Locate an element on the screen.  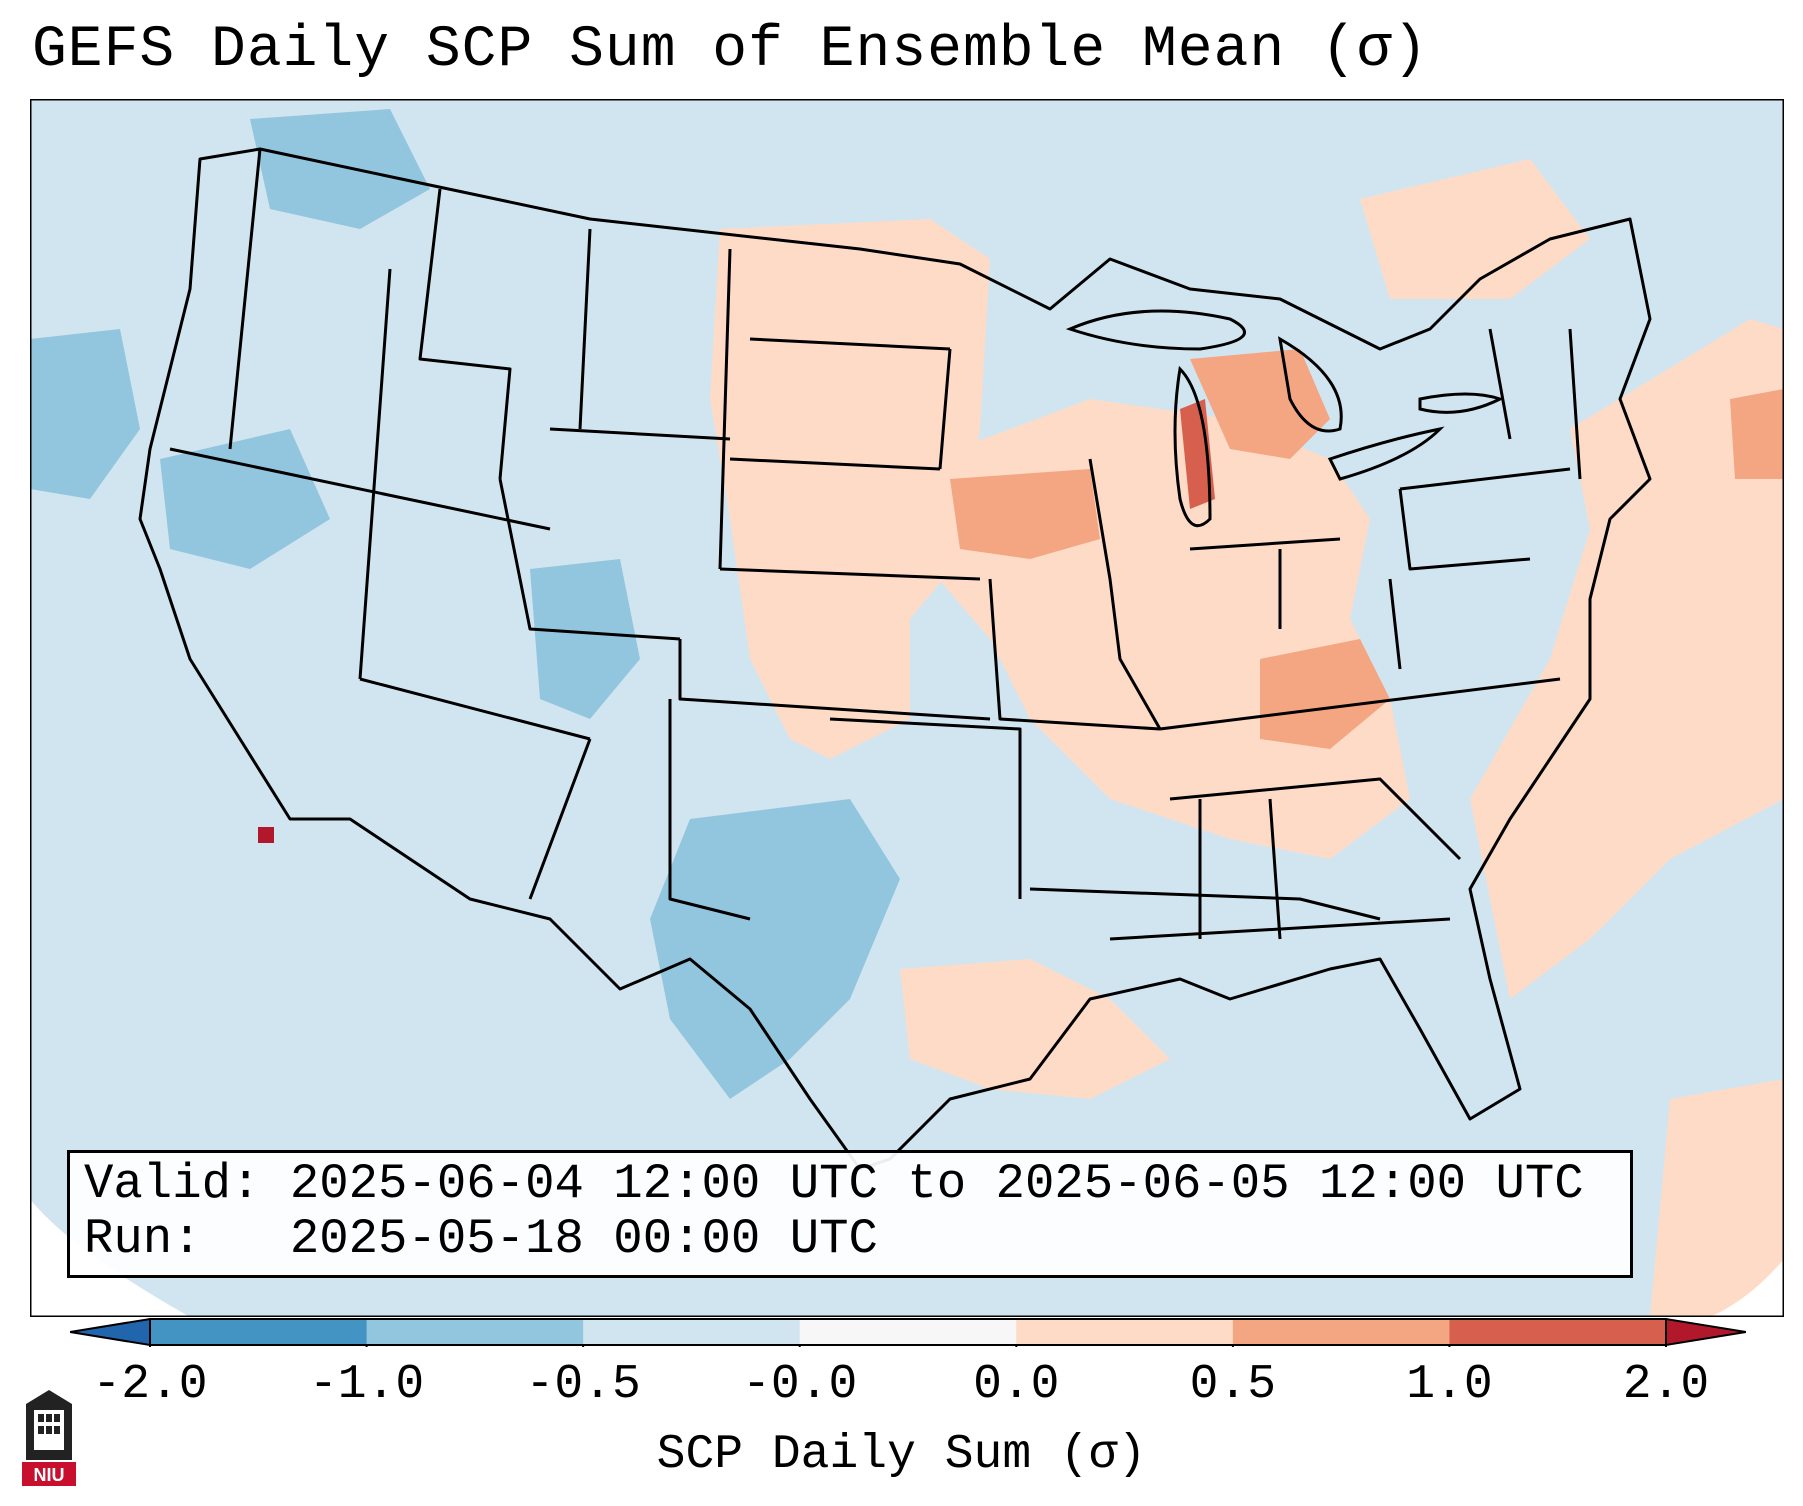
lake-superior is located at coordinates (1155, 330).